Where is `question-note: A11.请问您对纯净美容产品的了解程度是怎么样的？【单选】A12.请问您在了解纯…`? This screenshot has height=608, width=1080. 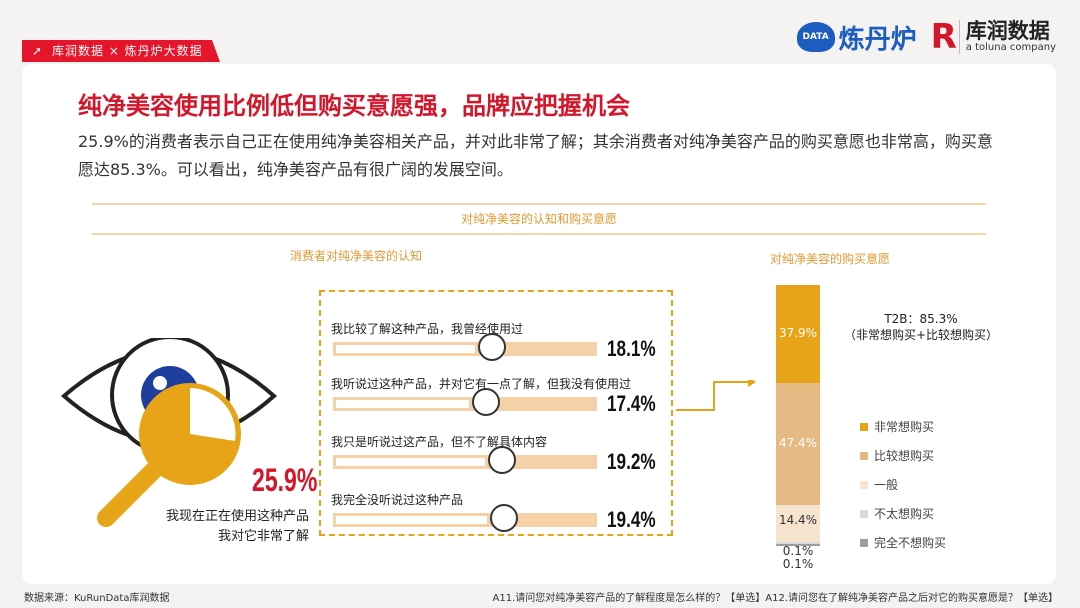
question-note: A11.请问您对纯净美容产品的了解程度是怎么样的？【单选】A12.请问您在了解纯… is located at coordinates (775, 598).